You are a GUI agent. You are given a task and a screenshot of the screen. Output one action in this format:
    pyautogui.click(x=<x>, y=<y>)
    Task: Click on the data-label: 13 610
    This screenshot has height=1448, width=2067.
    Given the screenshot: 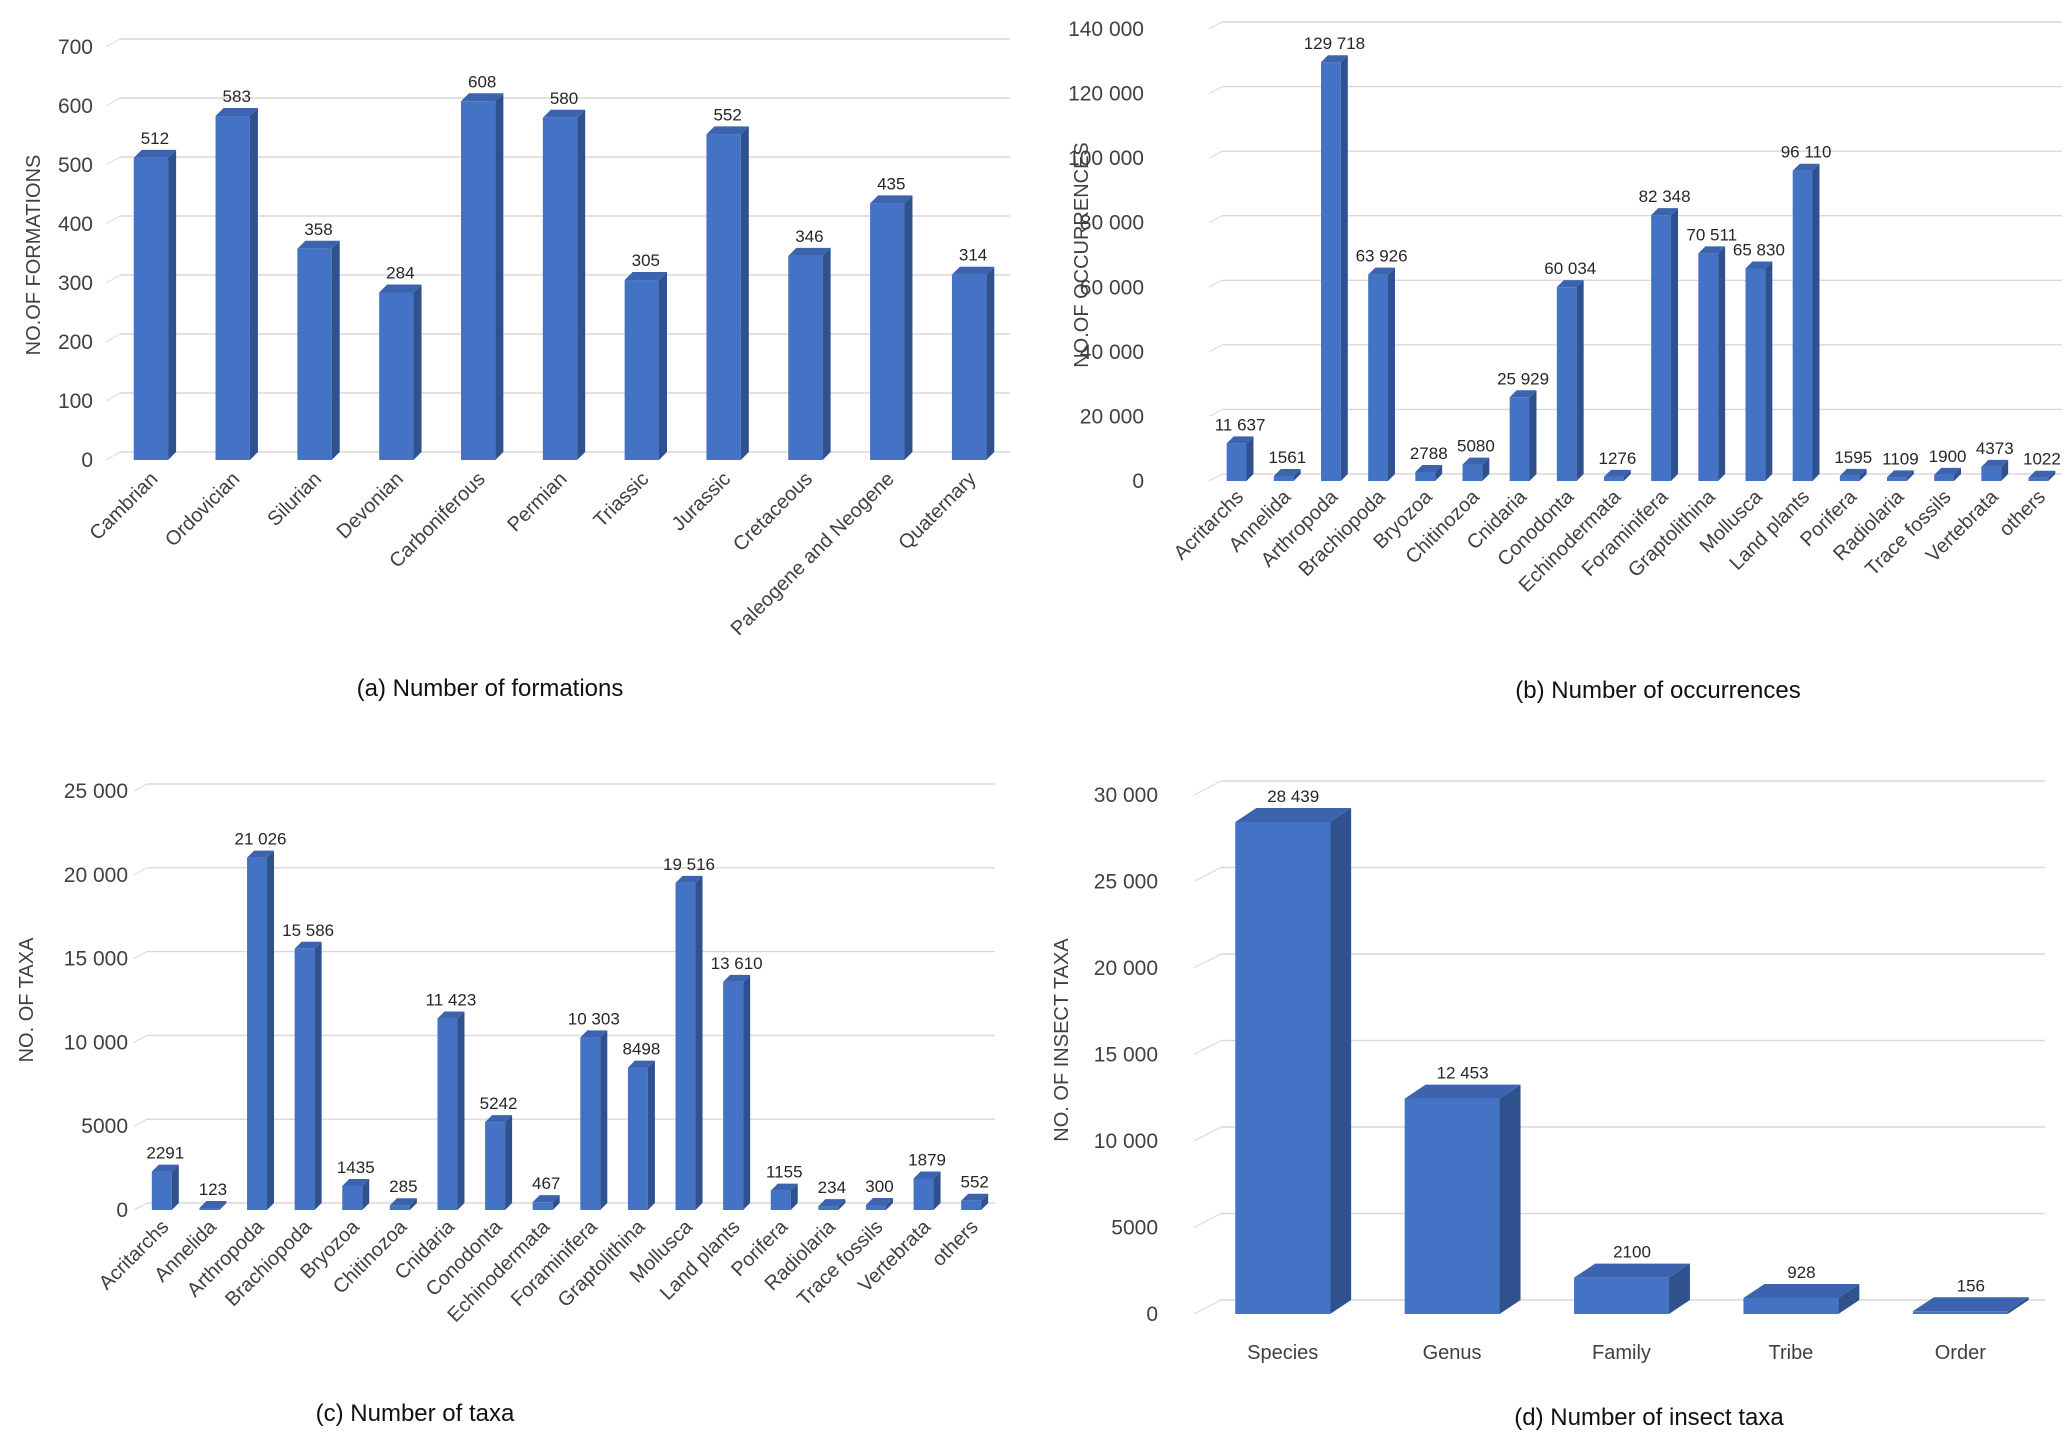 What is the action you would take?
    pyautogui.click(x=737, y=963)
    